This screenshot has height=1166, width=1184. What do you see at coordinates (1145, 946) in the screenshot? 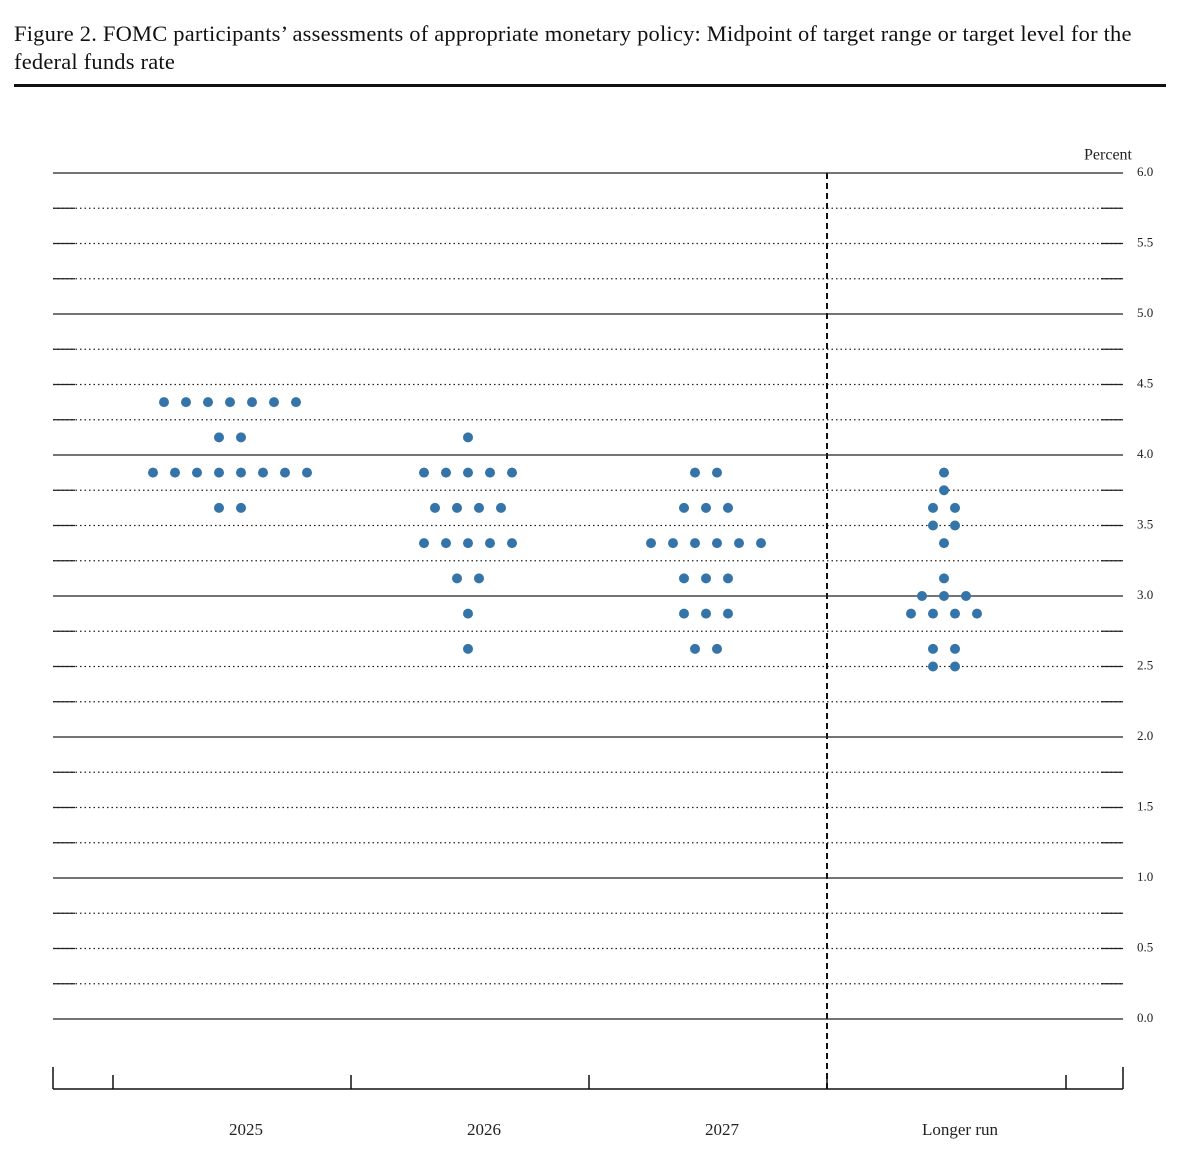
I see `y-tick-label: 0.5` at bounding box center [1145, 946].